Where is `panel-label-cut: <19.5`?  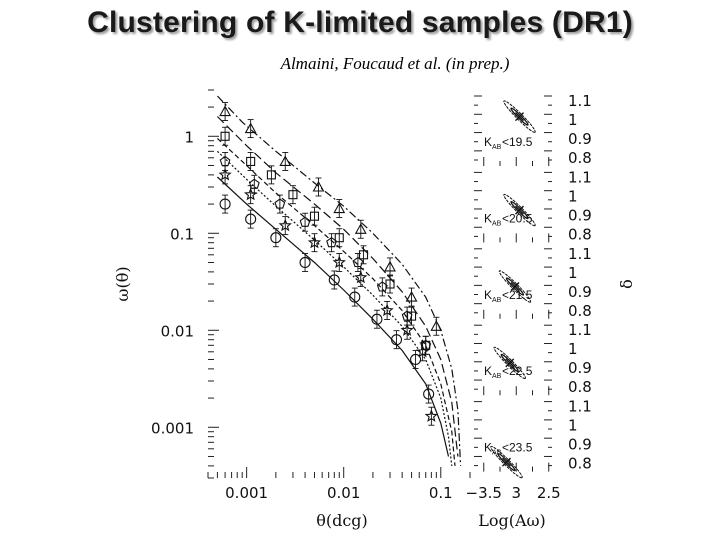 panel-label-cut: <19.5 is located at coordinates (517, 142).